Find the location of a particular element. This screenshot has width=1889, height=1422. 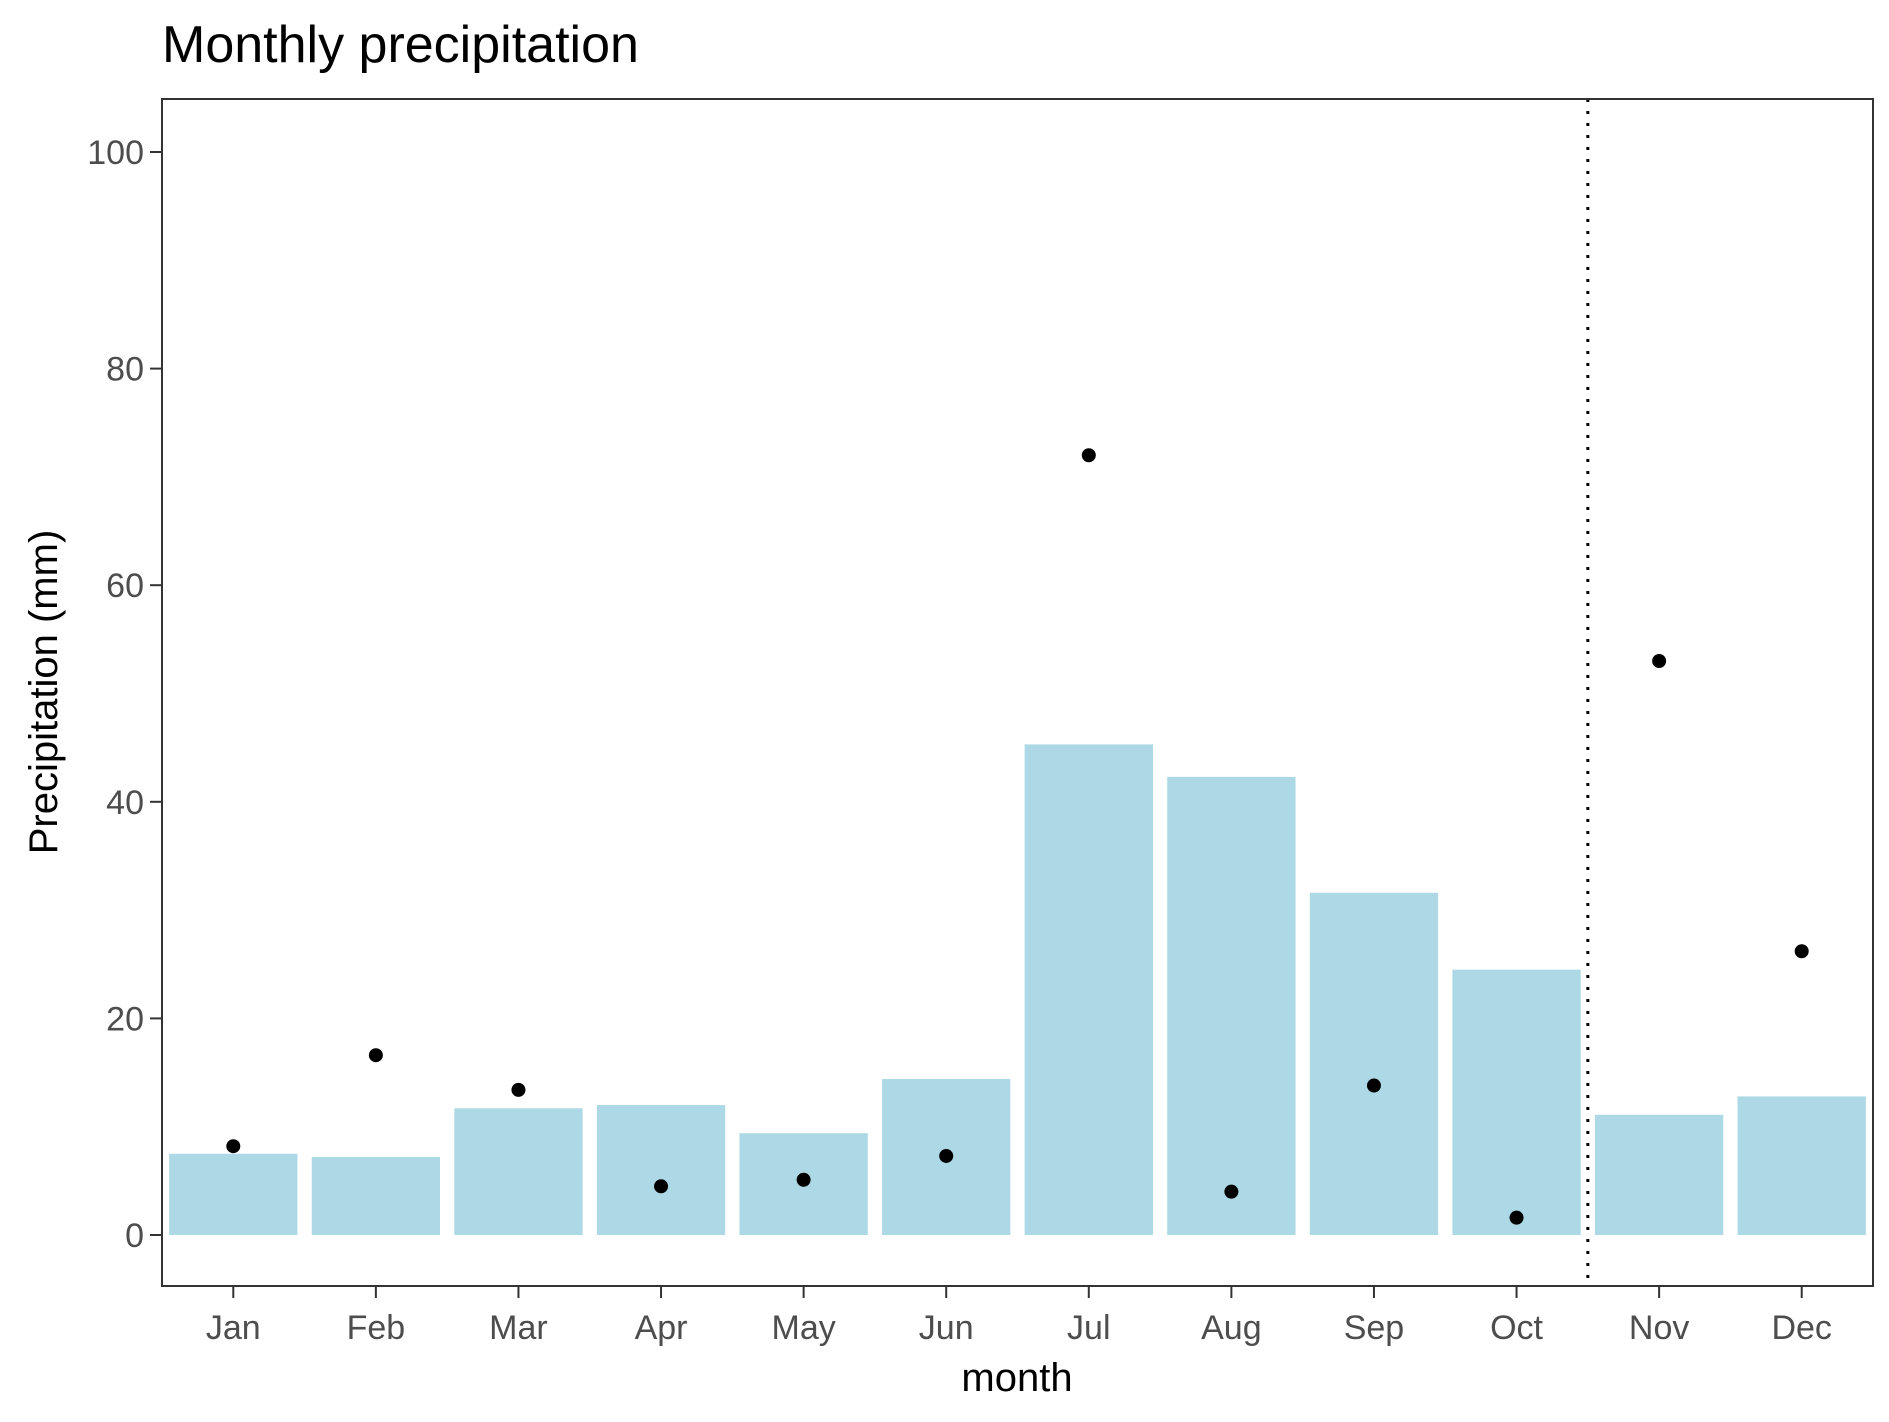

x-tick-label-jan: Jan is located at coordinates (233, 1328).